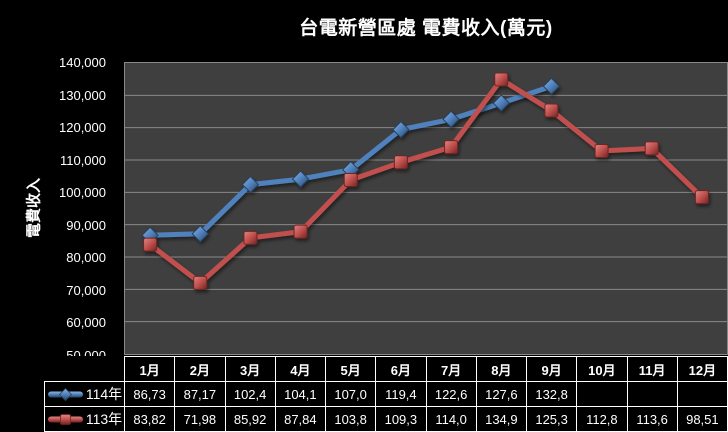 This screenshot has width=728, height=432. What do you see at coordinates (652, 369) in the screenshot?
I see `month-header-cell: 11月` at bounding box center [652, 369].